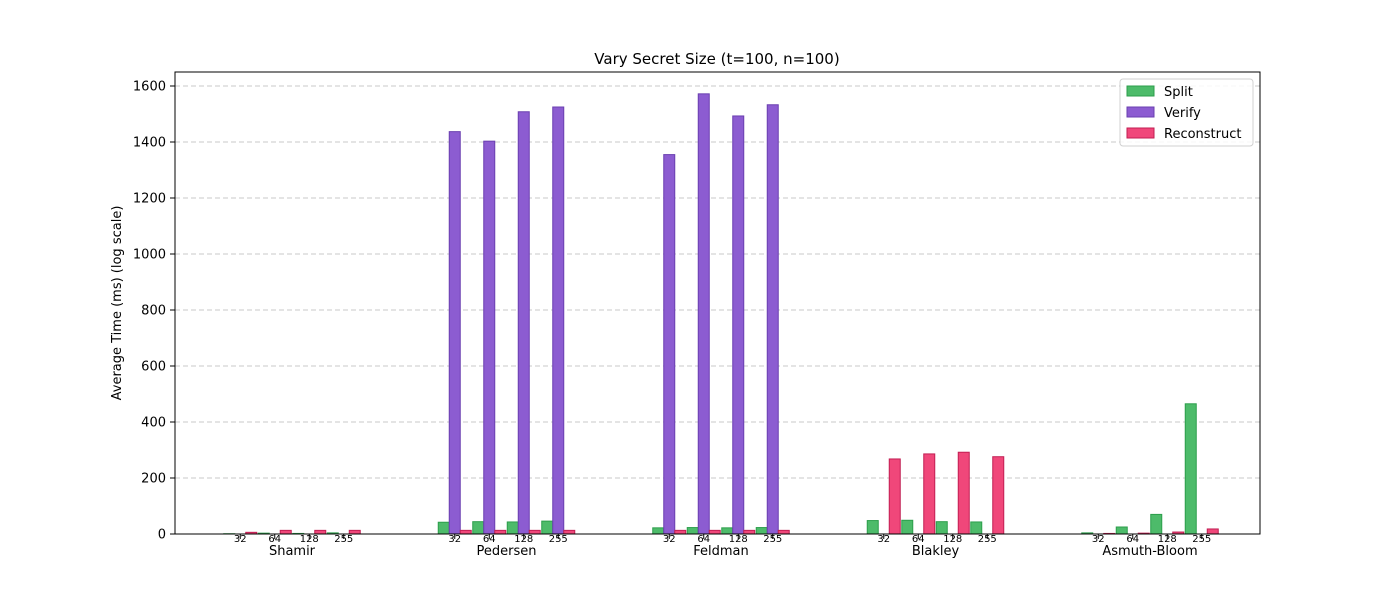 This screenshot has width=1400, height=600. I want to click on y-tick-label: 800, so click(153, 311).